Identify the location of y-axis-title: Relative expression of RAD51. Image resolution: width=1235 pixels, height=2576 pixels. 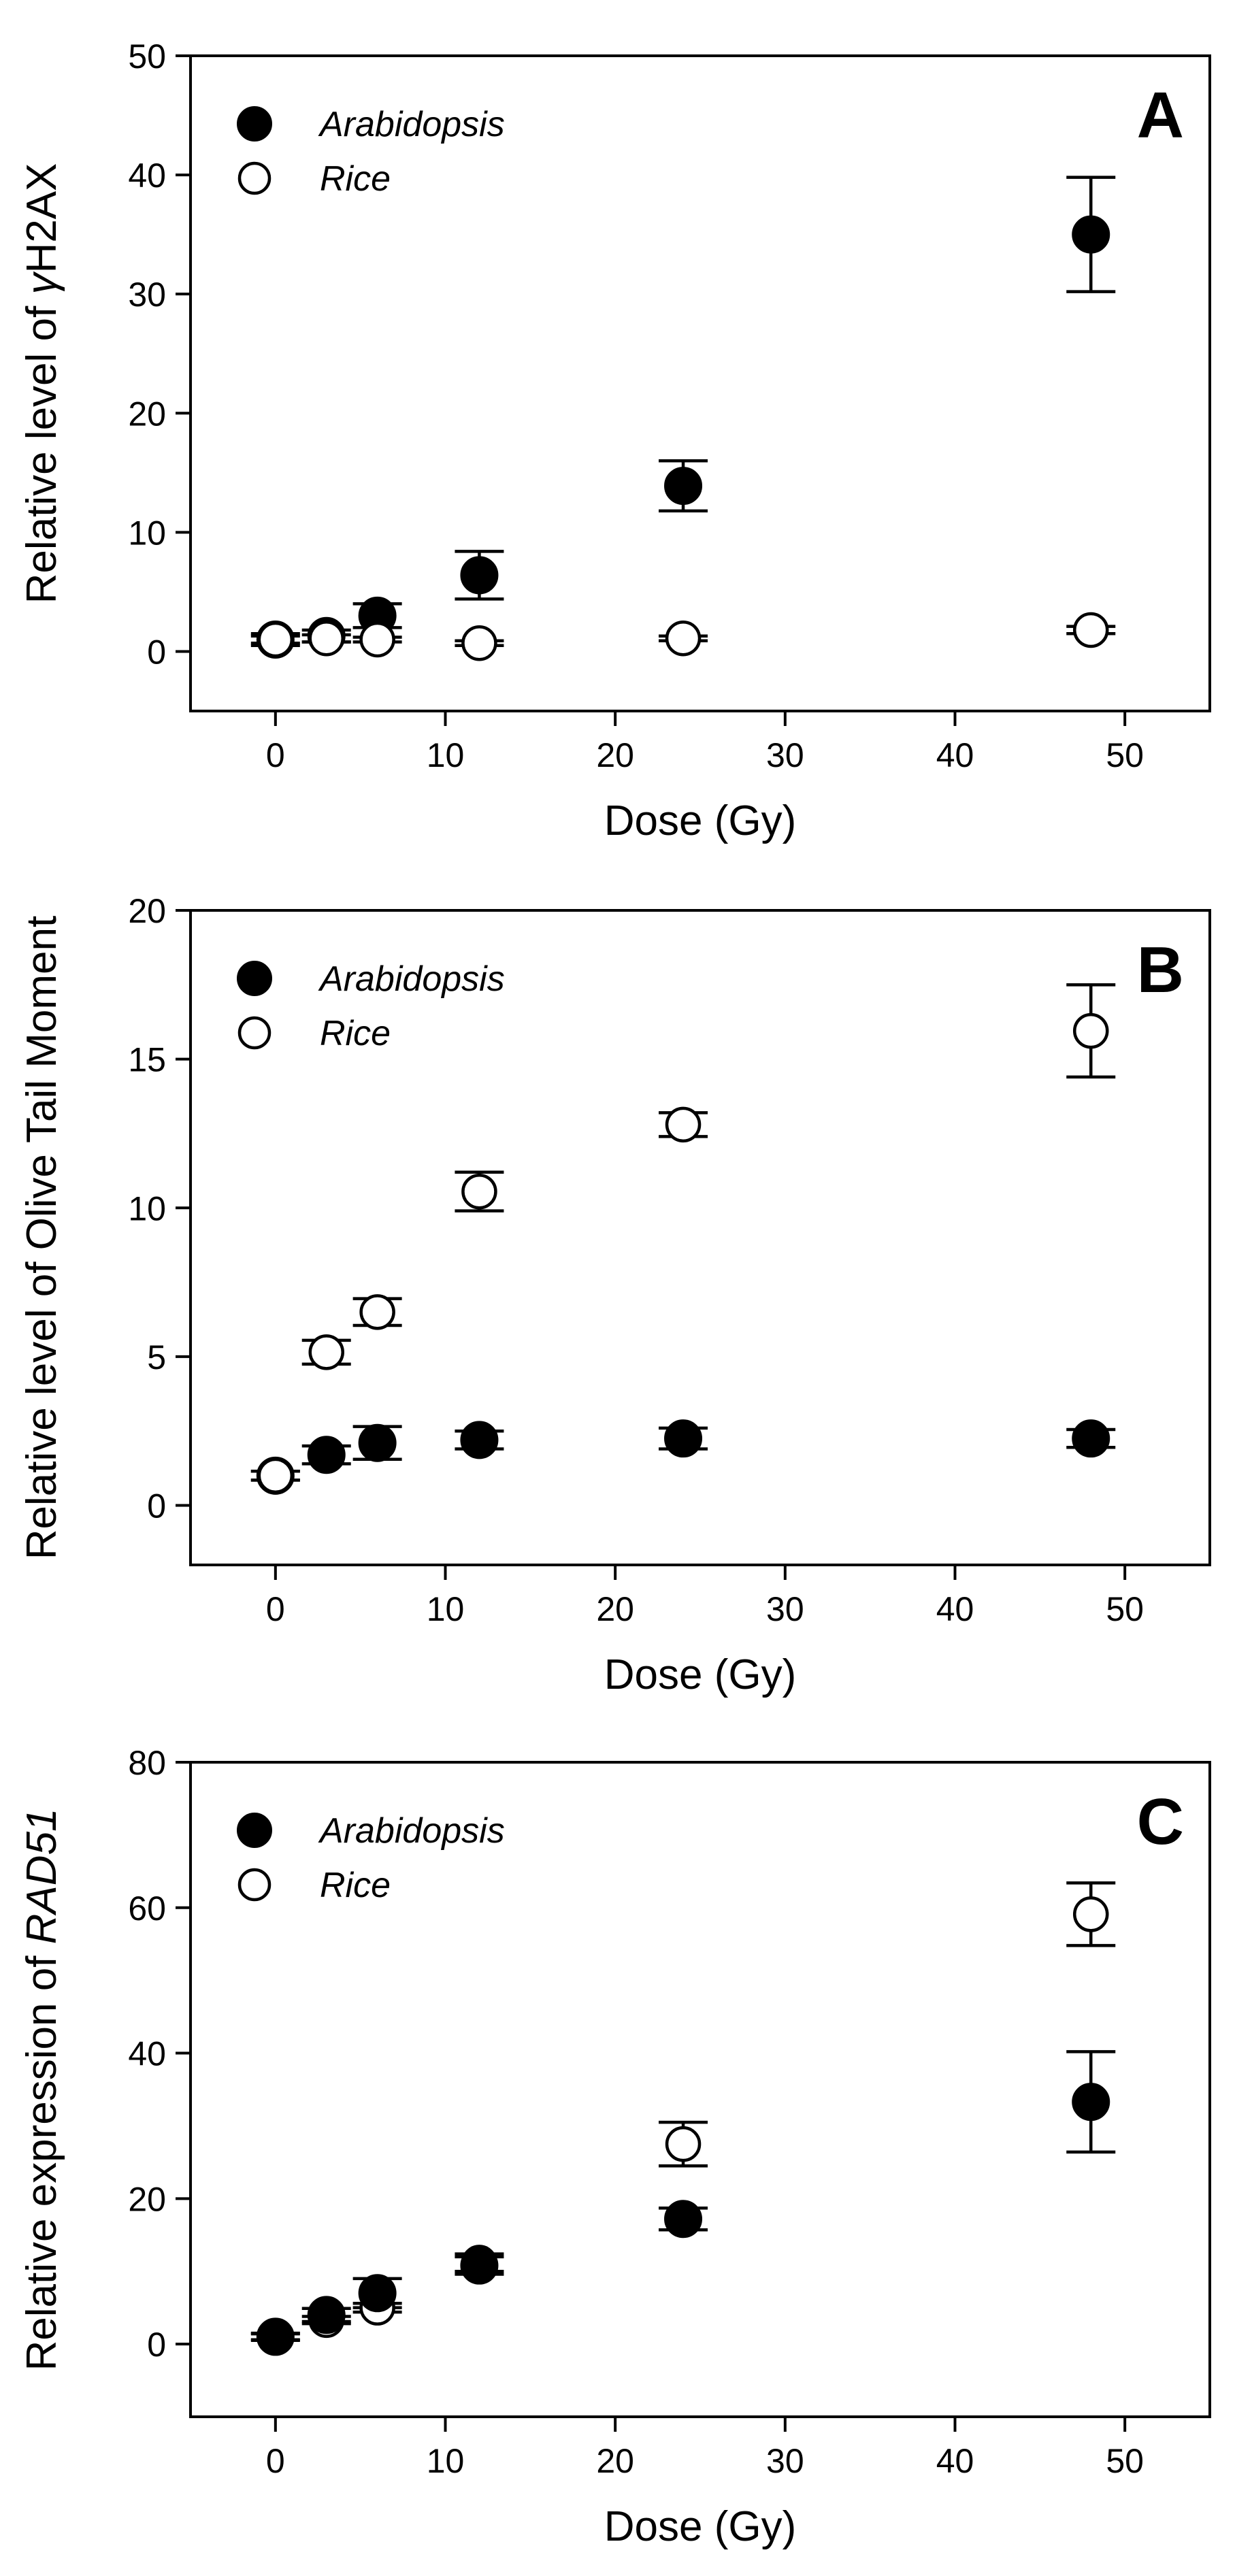
(41, 2089).